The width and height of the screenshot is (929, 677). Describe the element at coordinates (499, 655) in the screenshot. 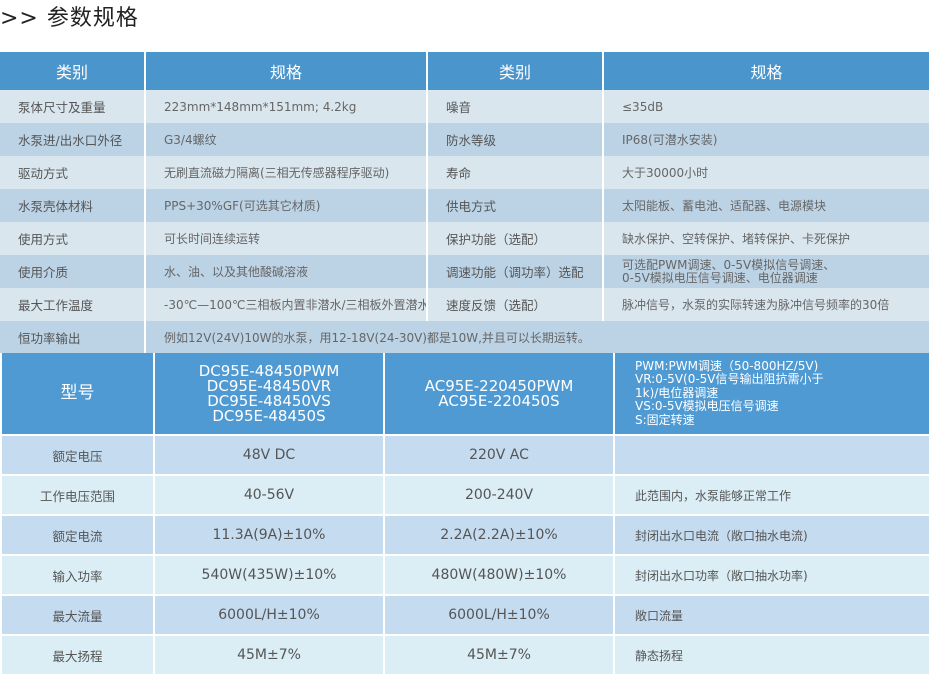

I see `ac-value: 45M±7%` at that location.